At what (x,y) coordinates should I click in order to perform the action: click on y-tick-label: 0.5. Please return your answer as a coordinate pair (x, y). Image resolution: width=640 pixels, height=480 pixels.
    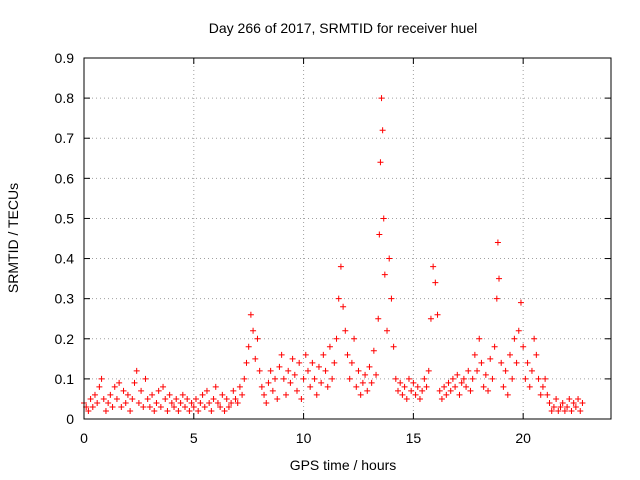
    Looking at the image, I should click on (65, 218).